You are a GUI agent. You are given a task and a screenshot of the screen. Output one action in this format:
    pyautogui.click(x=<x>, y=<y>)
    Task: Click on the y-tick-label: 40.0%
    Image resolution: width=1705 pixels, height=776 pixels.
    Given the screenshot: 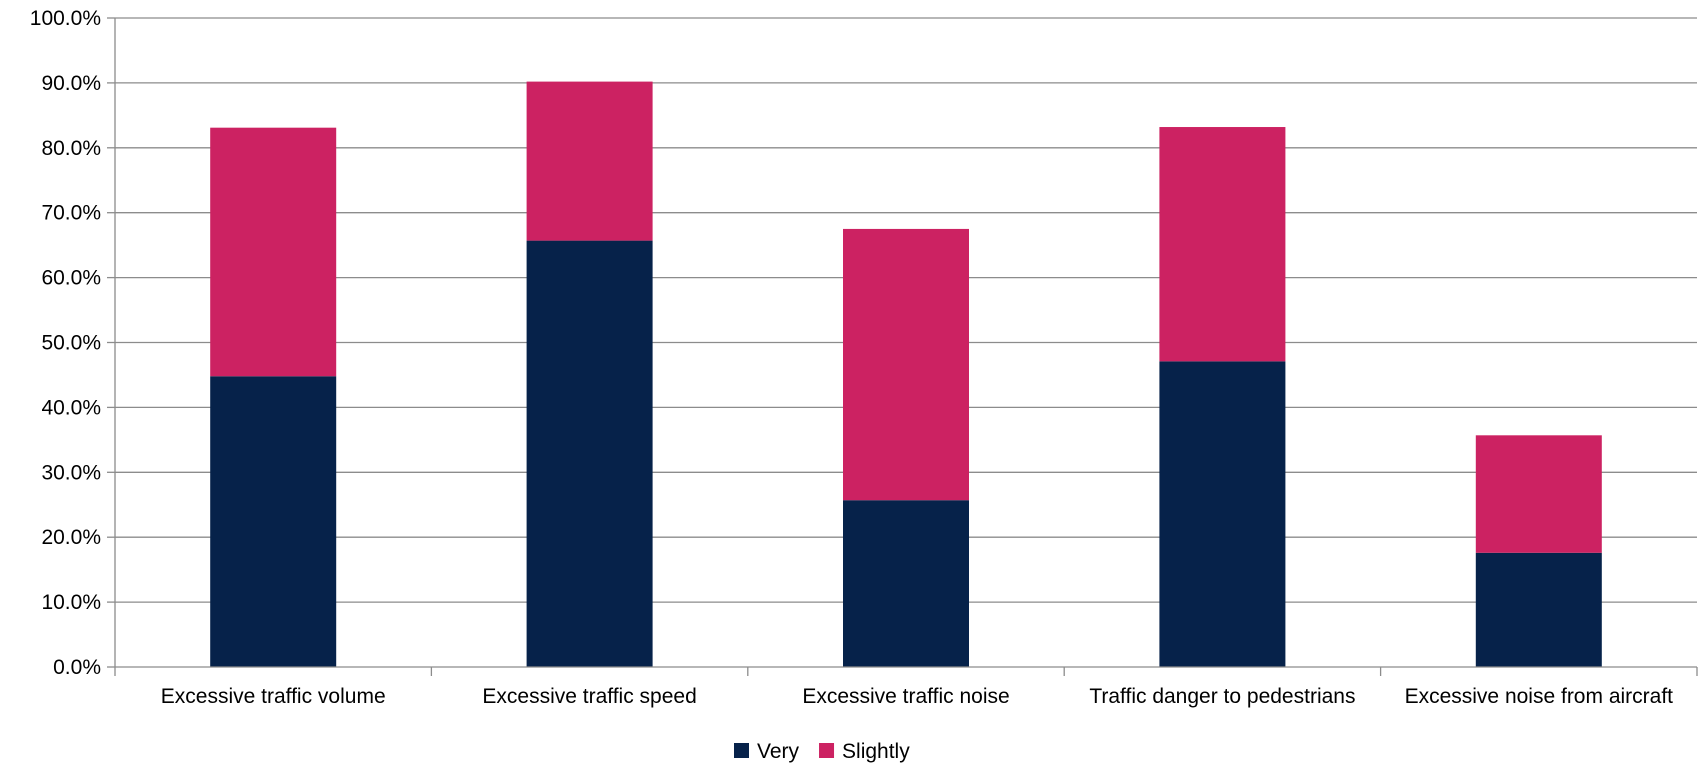 What is the action you would take?
    pyautogui.click(x=71, y=407)
    